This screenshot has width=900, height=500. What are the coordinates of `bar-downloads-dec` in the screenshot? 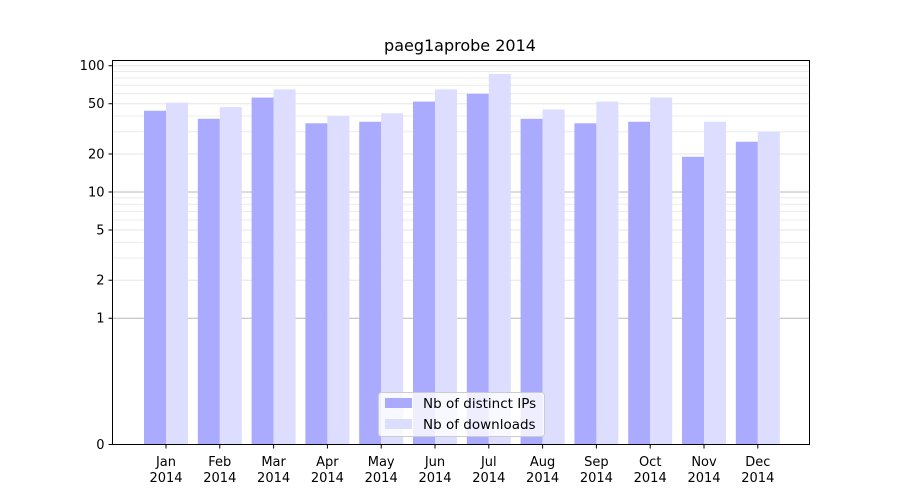 It's located at (768, 288).